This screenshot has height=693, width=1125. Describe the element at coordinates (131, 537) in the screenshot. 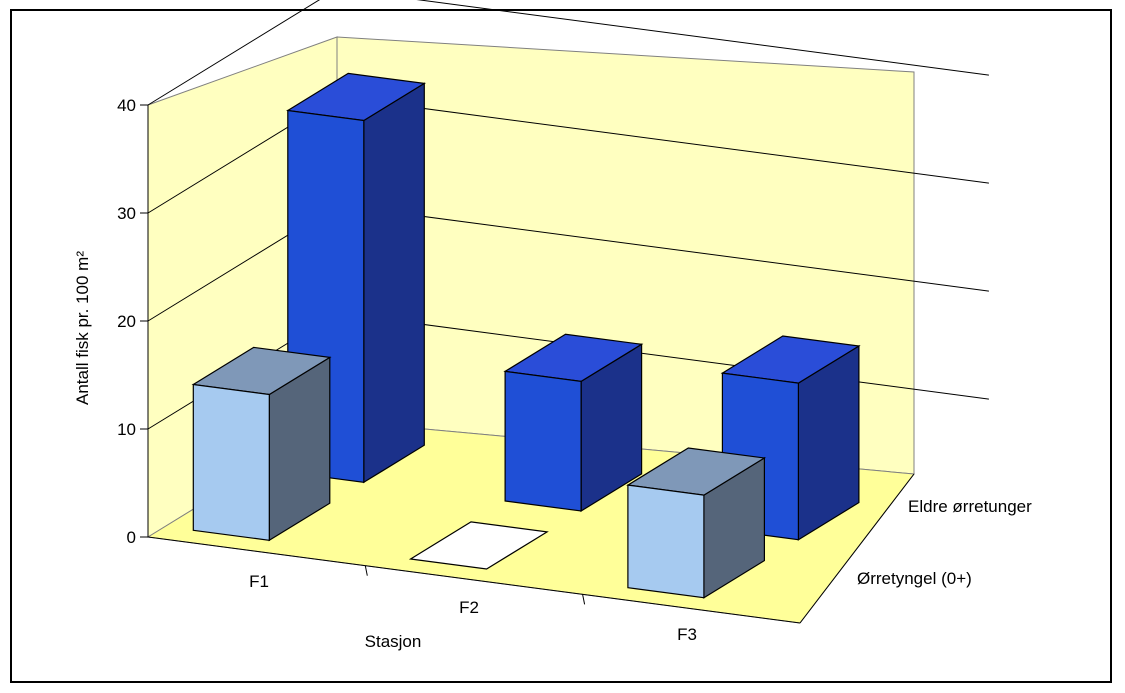

I see `y-tick-label: 0` at that location.